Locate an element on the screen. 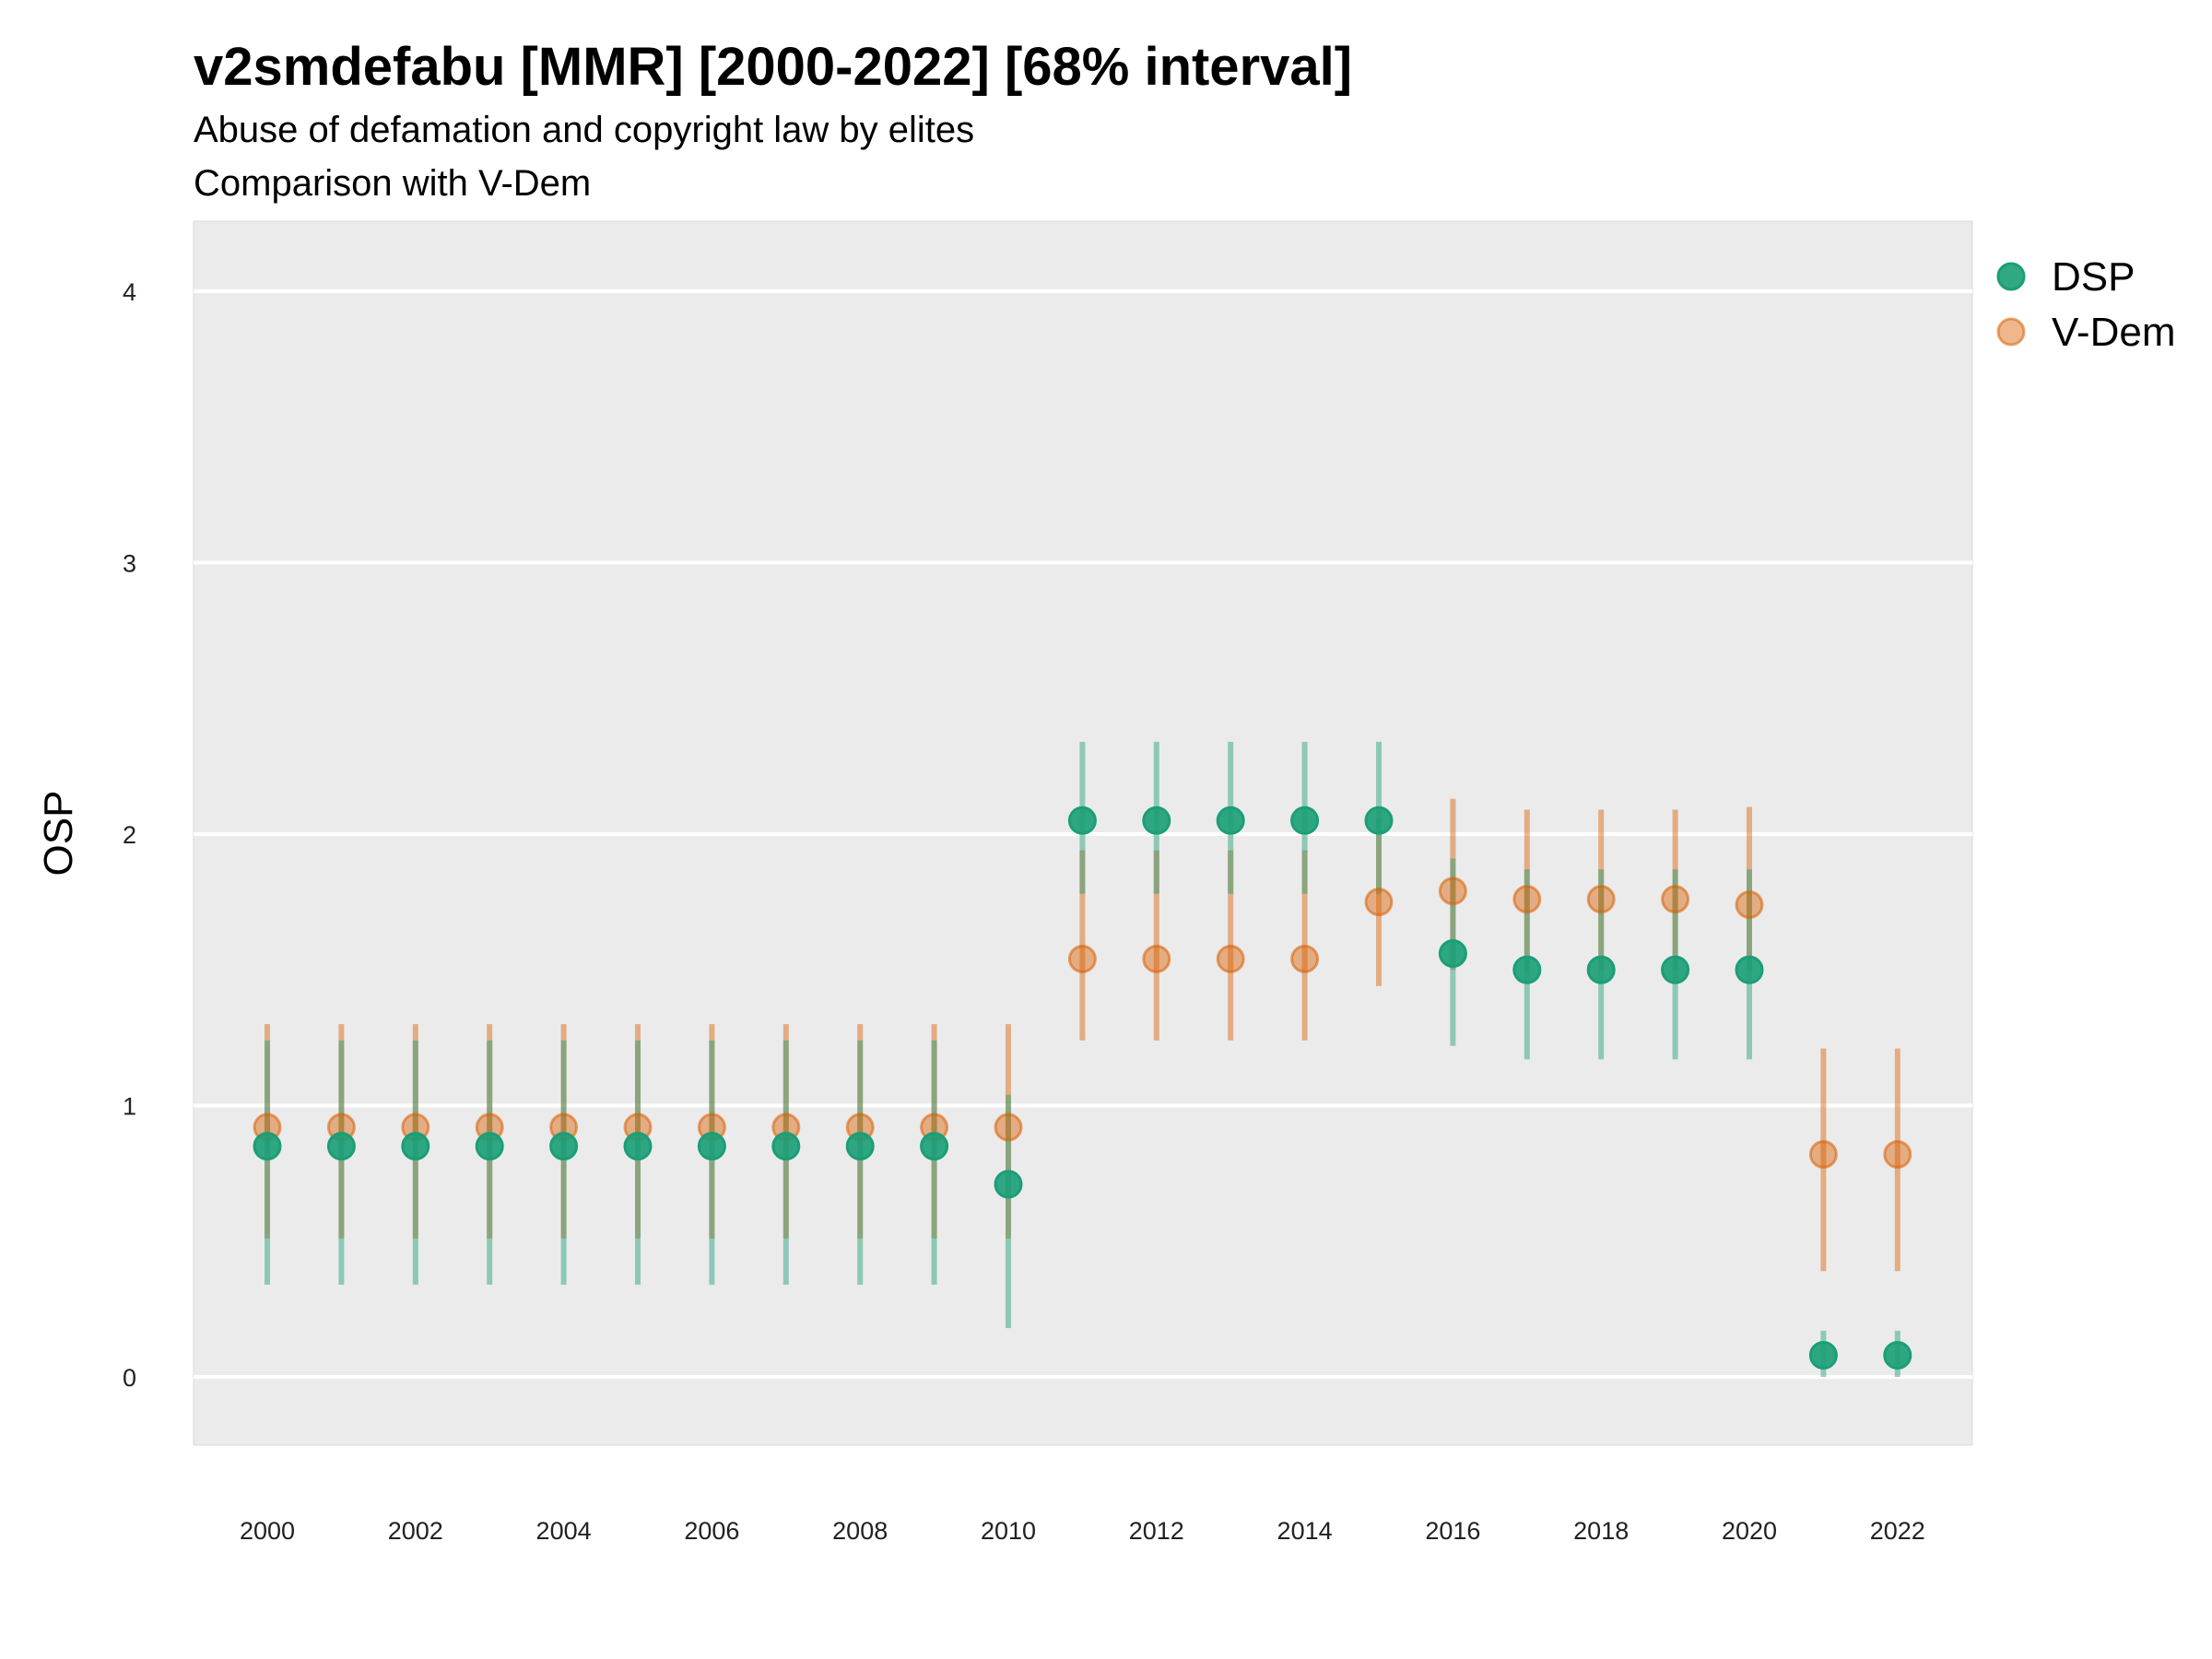  y-tick-label-3: 3 is located at coordinates (129, 564).